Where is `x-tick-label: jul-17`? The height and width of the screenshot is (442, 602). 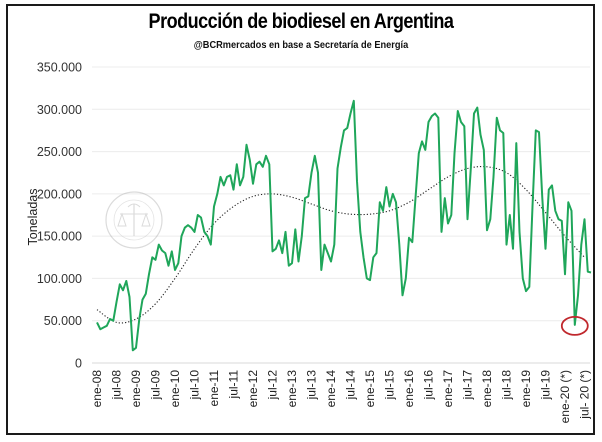
x-tick-label: jul-17 is located at coordinates (468, 385).